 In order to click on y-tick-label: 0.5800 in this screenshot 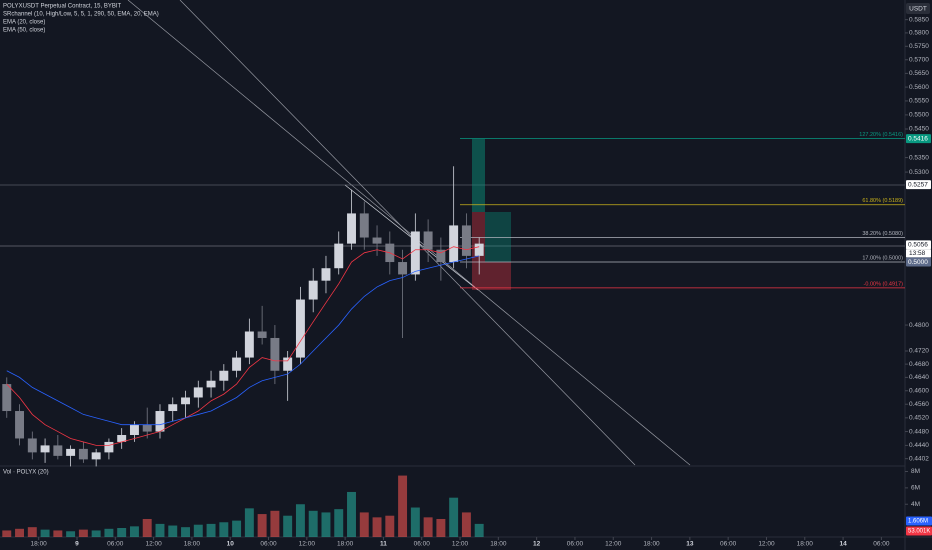, I will do `click(919, 33)`.